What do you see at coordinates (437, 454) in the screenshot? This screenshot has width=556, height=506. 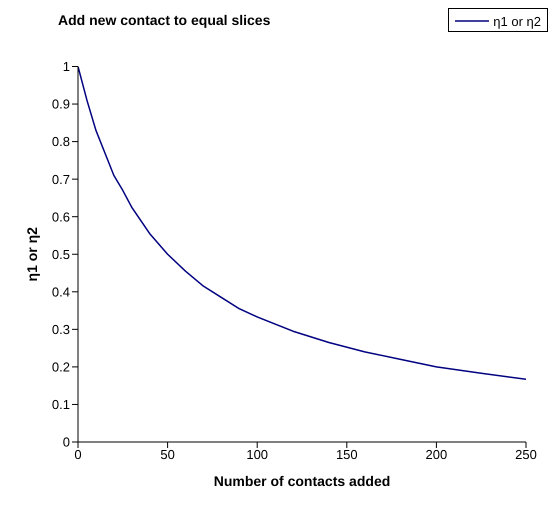 I see `x-tick-label: 200` at bounding box center [437, 454].